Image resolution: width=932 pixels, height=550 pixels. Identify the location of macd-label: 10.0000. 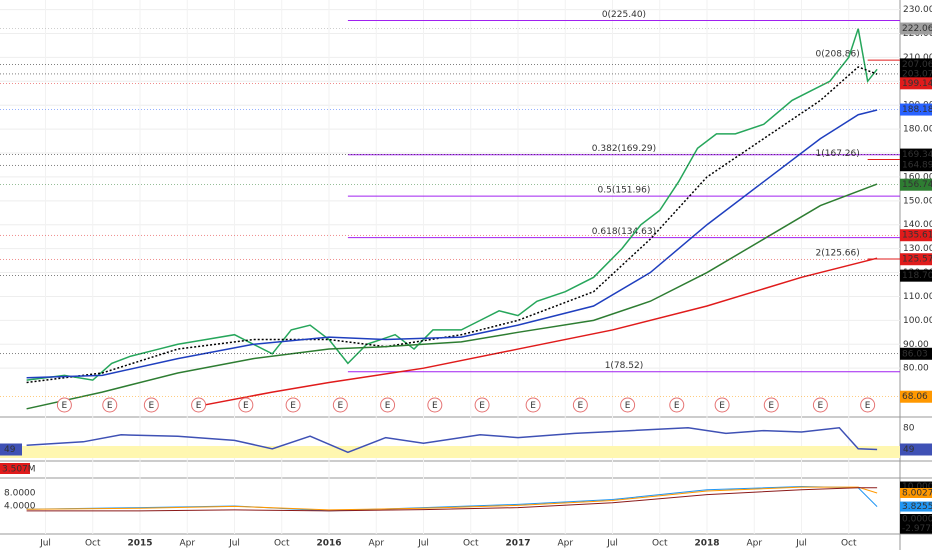
(917, 487).